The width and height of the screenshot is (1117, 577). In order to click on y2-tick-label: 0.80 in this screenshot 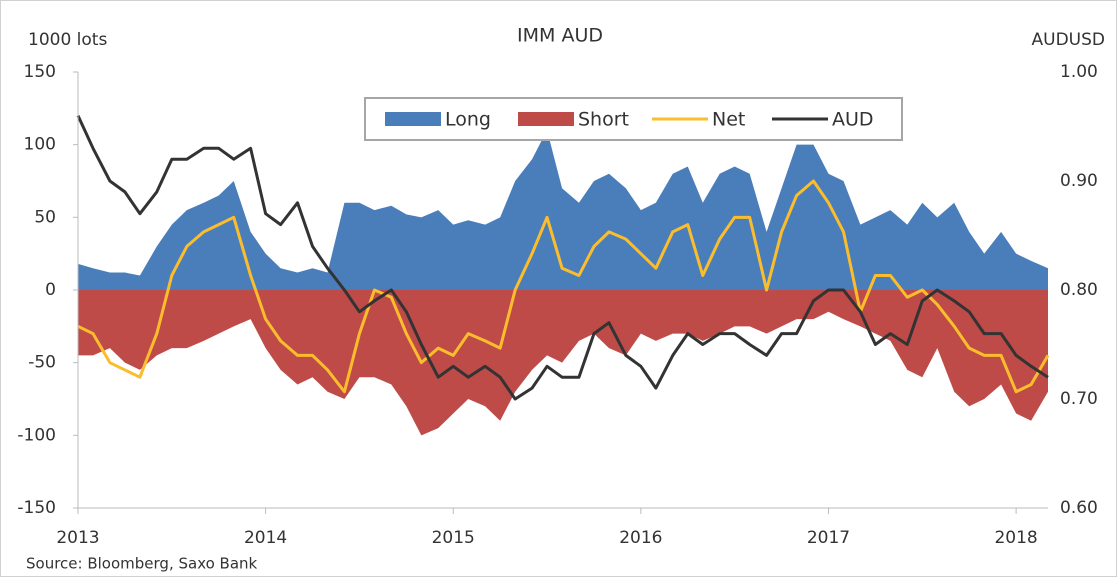, I will do `click(1079, 290)`.